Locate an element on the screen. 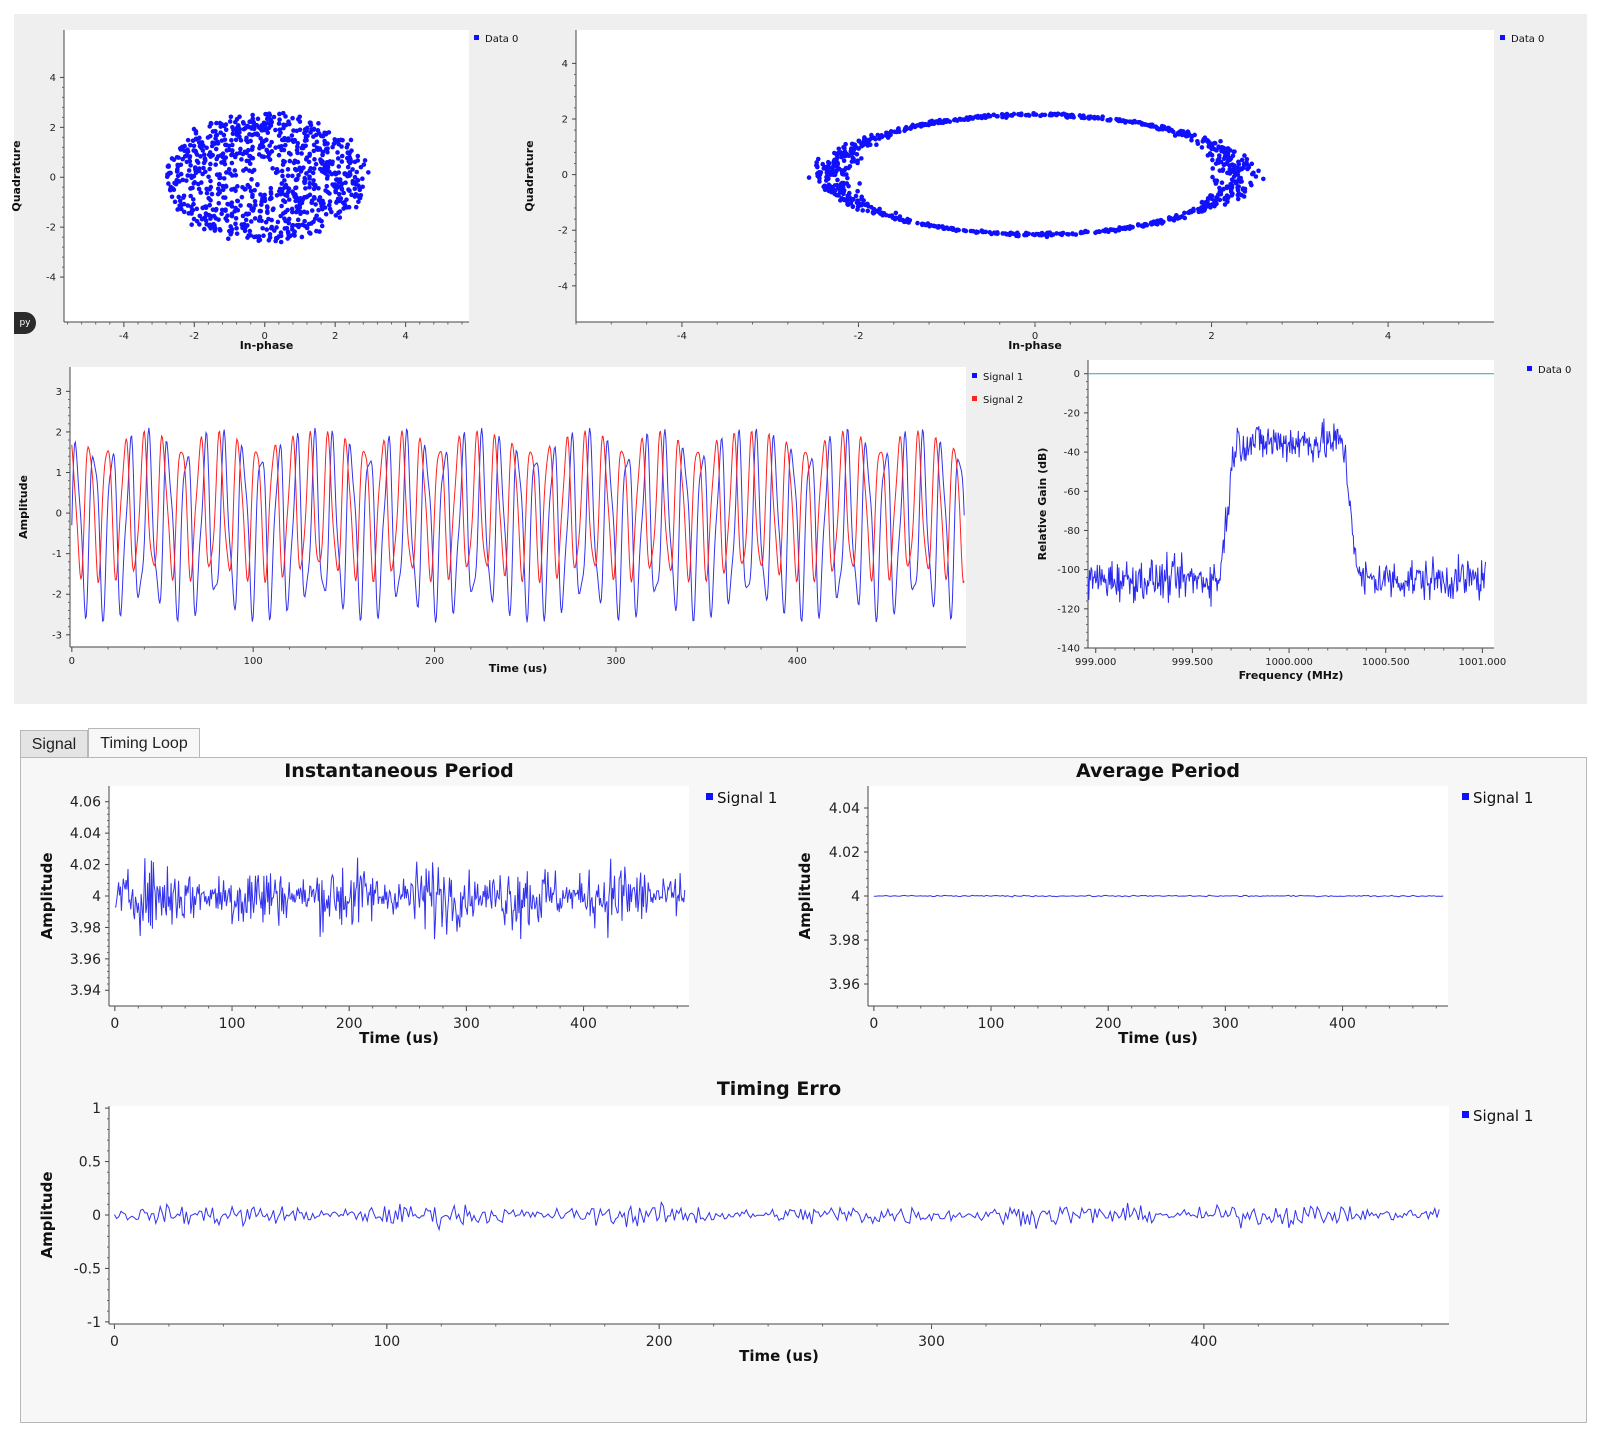 This screenshot has width=1600, height=1438. signal-time-plot is located at coordinates (518, 507).